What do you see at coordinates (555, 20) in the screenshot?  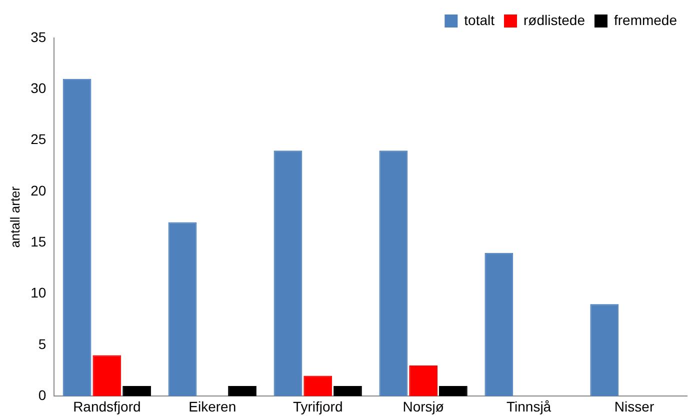 I see `legend-label: rødlistede` at bounding box center [555, 20].